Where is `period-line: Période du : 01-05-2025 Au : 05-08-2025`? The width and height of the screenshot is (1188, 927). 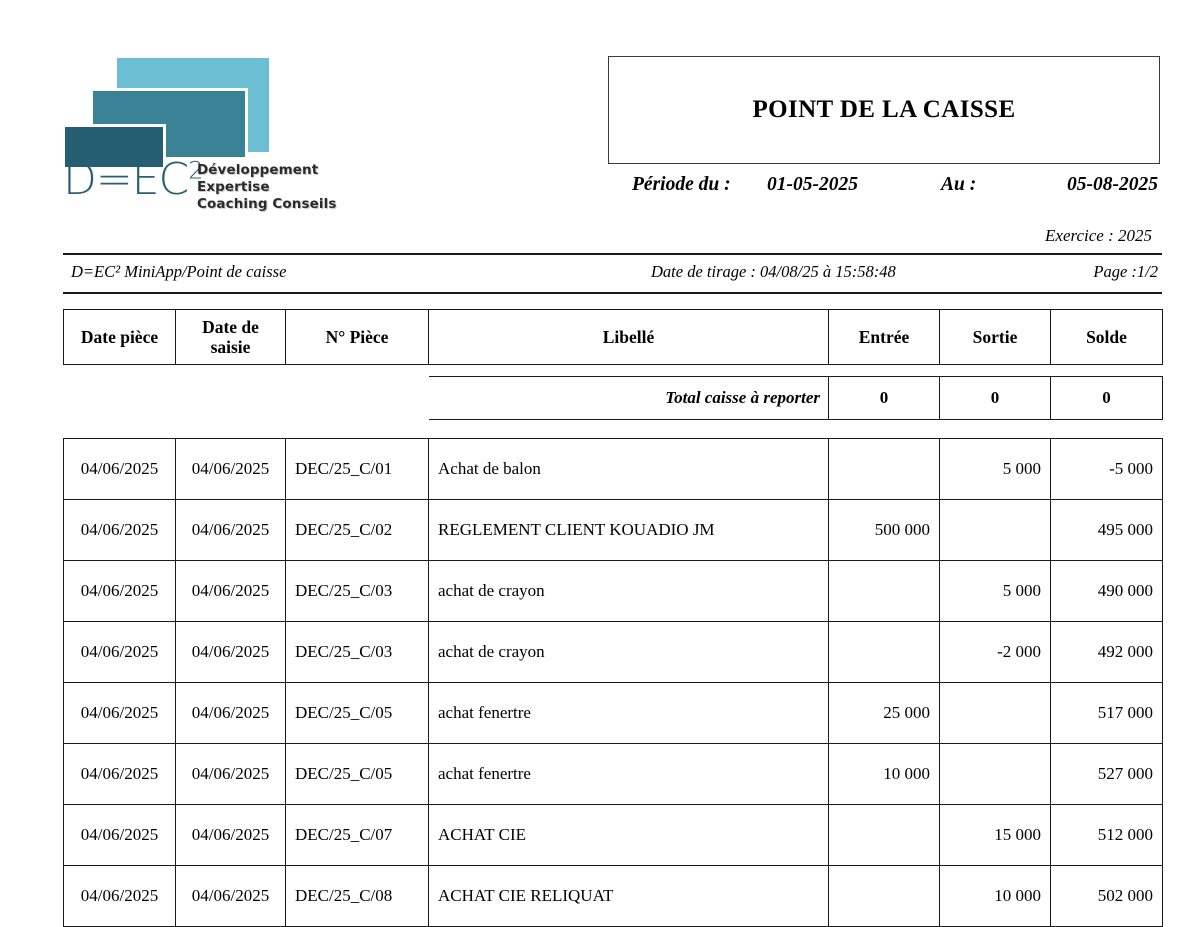
period-line: Période du : 01-05-2025 Au : 05-08-2025 is located at coordinates (884, 189).